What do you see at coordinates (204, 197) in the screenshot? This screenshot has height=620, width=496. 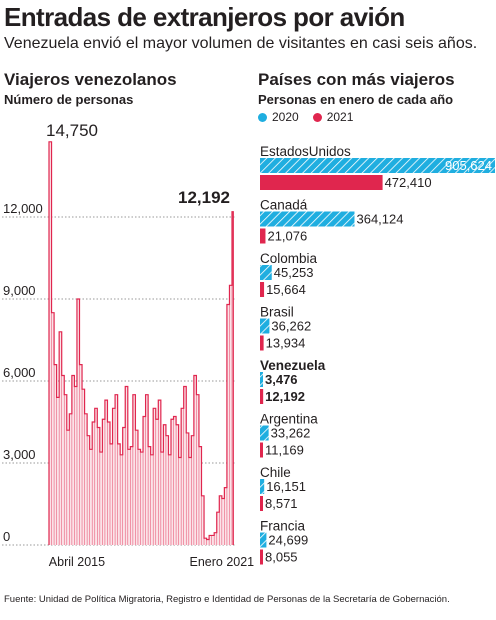 I see `latest-annotation: 12,192` at bounding box center [204, 197].